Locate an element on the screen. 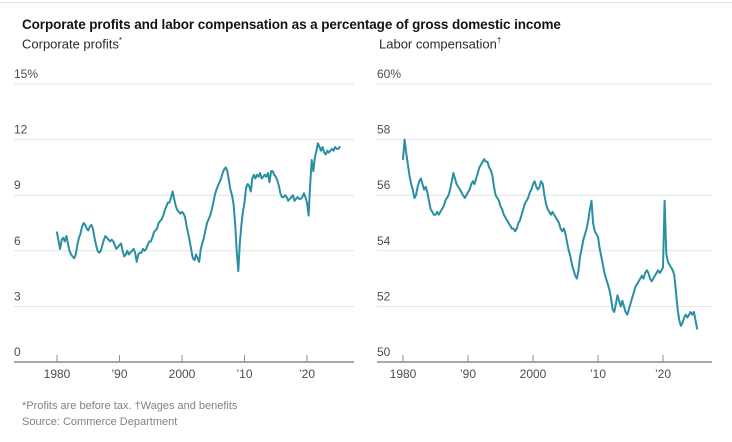 The image size is (732, 442). svg-text: 54 is located at coordinates (384, 241).